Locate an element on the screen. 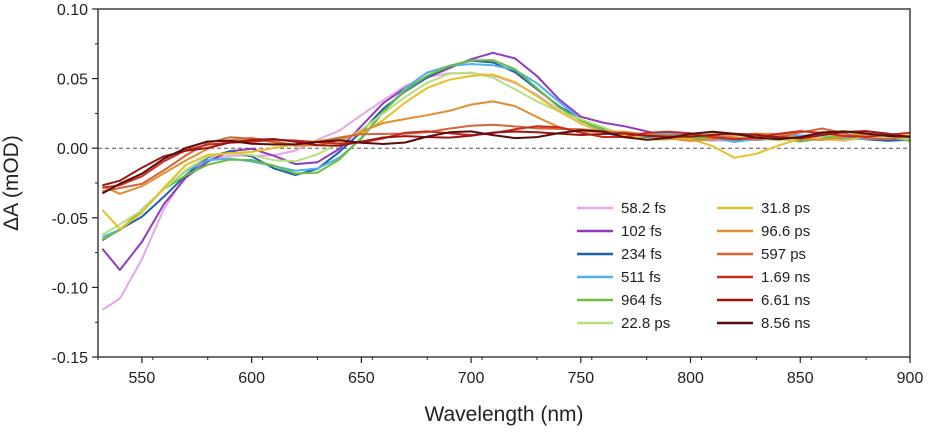 Image resolution: width=931 pixels, height=434 pixels. y-axis: -0.15 -0.10 -0.05 0.00 0.05 0.10 is located at coordinates (75, 184).